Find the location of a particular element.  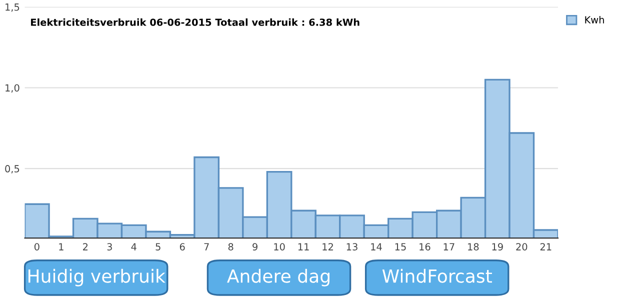

x-tick-label: 0 is located at coordinates (37, 246).